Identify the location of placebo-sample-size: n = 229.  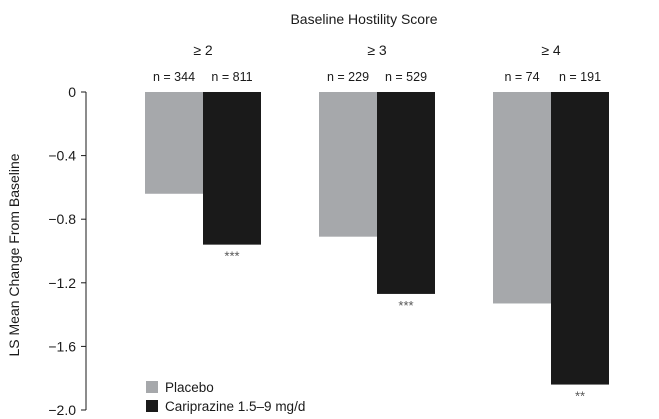
(348, 77).